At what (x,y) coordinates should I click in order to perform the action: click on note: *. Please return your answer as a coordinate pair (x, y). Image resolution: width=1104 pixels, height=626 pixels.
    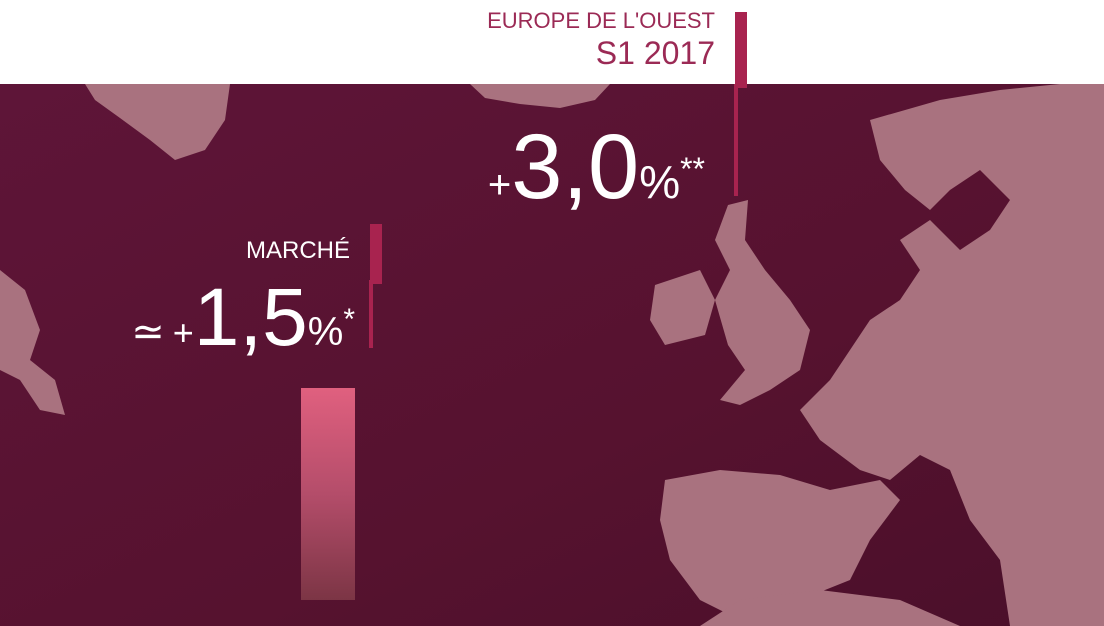
    Looking at the image, I should click on (349, 319).